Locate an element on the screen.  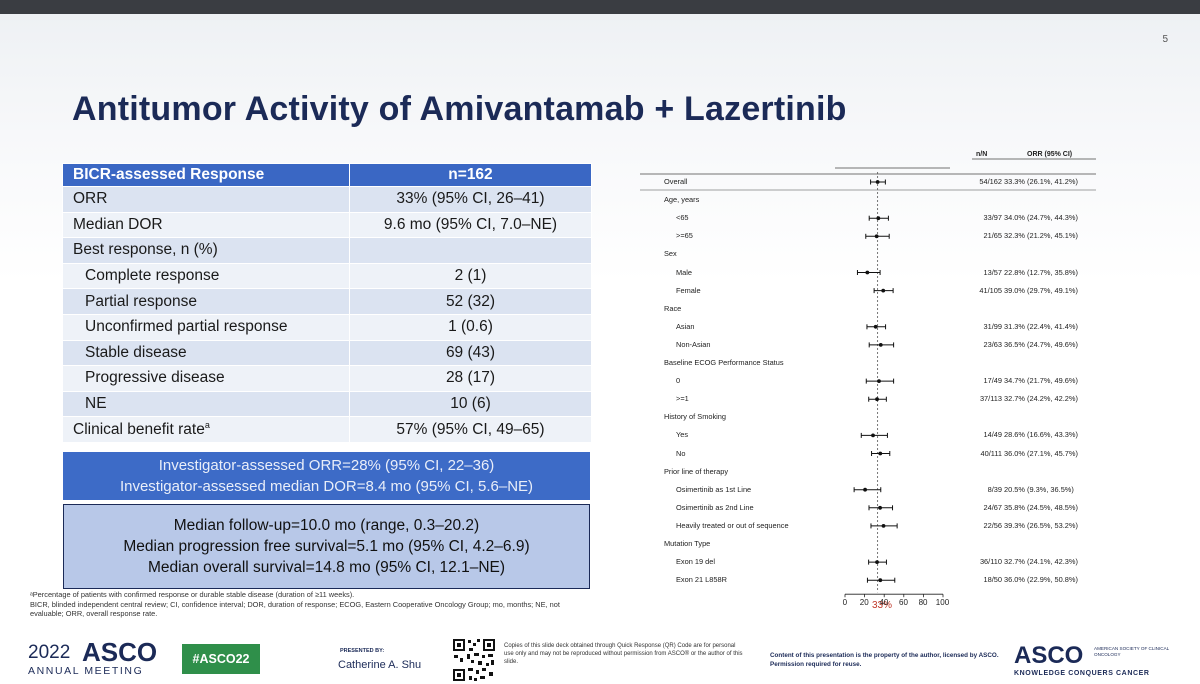
forest-group-label: Mutation Type is located at coordinates (687, 543).